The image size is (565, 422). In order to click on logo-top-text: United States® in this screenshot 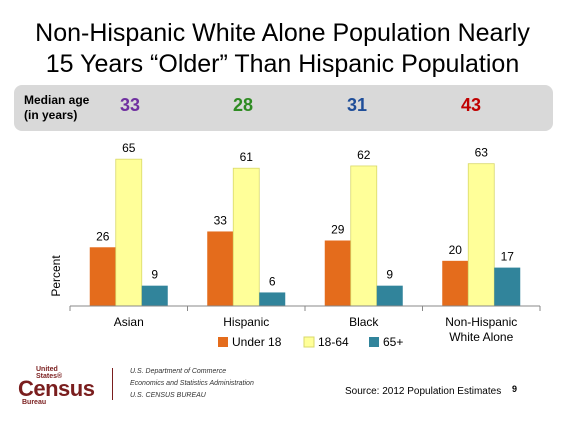, I will do `click(49, 373)`.